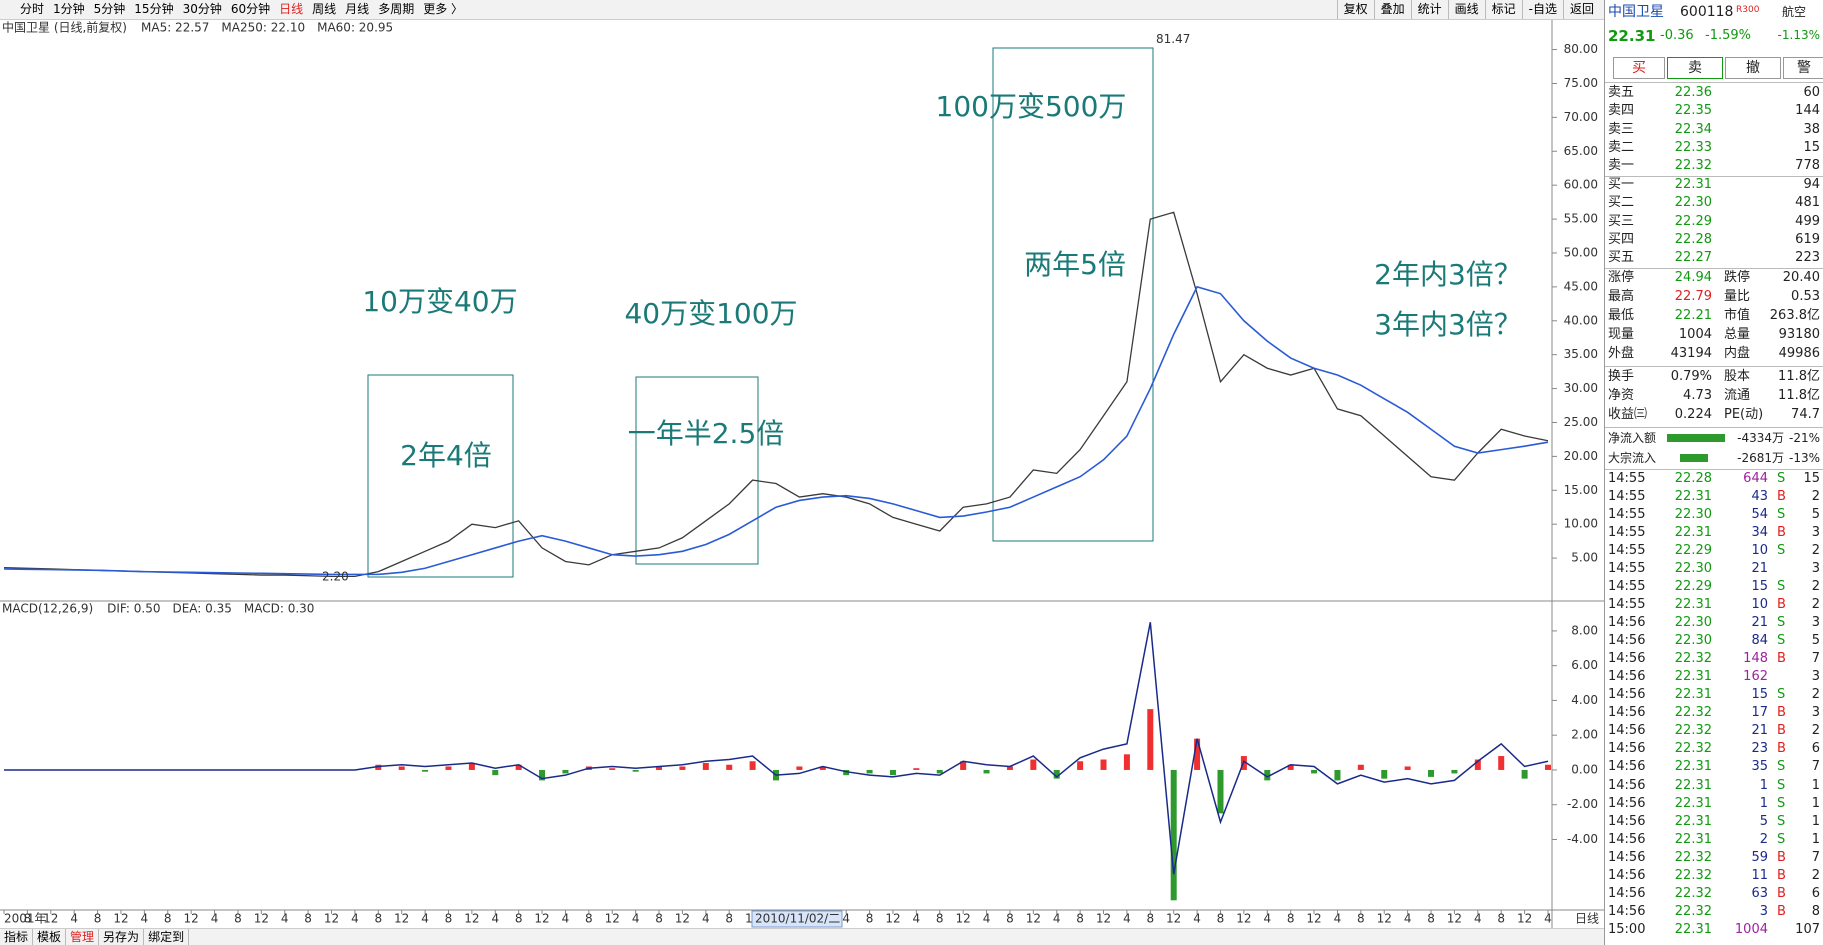 The image size is (1823, 945). I want to click on indicator-label: DIF: 0.50, so click(133, 609).